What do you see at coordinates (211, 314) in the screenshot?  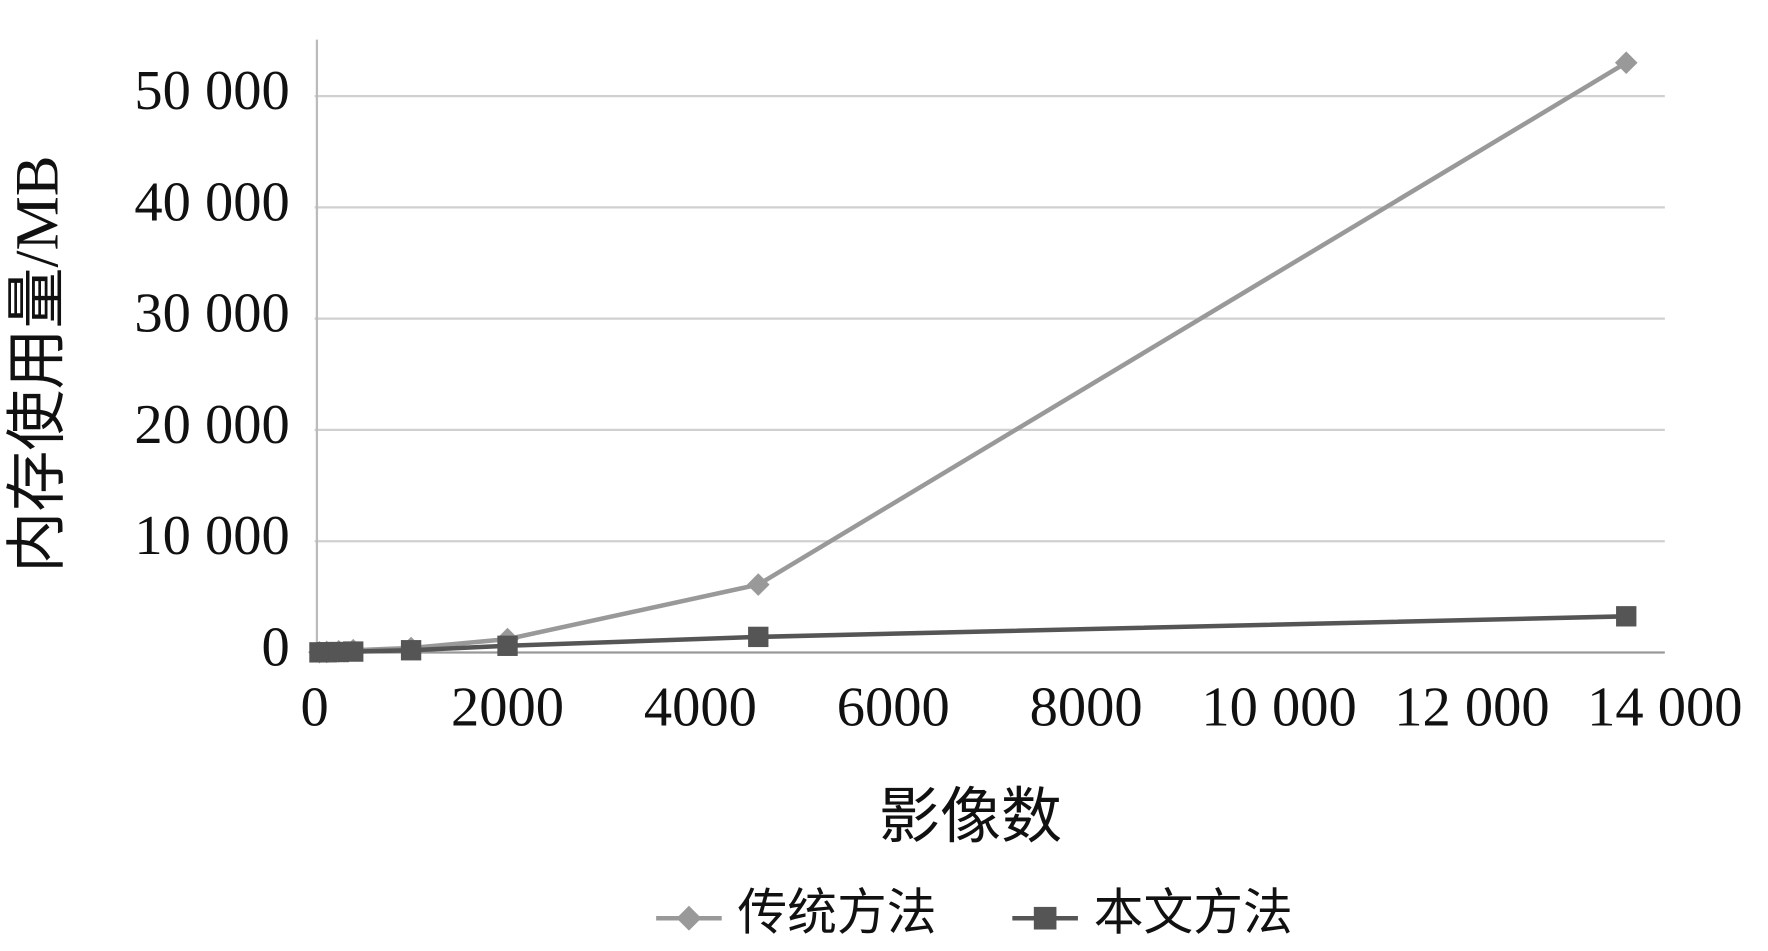 I see `y-tick-label: 30 000` at bounding box center [211, 314].